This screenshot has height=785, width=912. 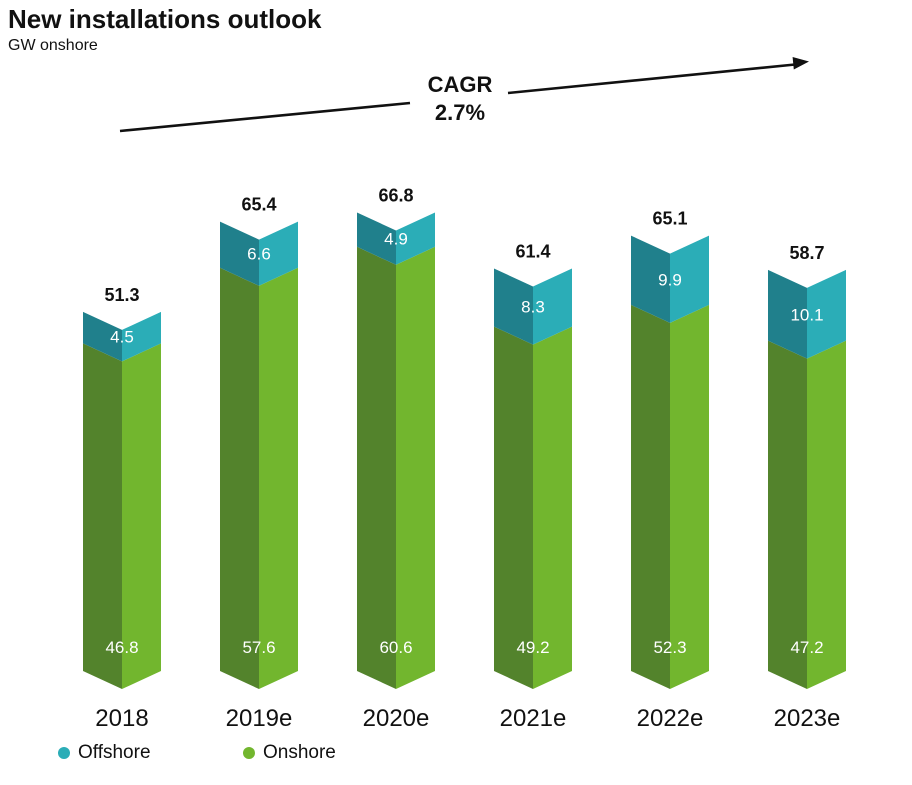 What do you see at coordinates (806, 253) in the screenshot?
I see `total-label: 58.7` at bounding box center [806, 253].